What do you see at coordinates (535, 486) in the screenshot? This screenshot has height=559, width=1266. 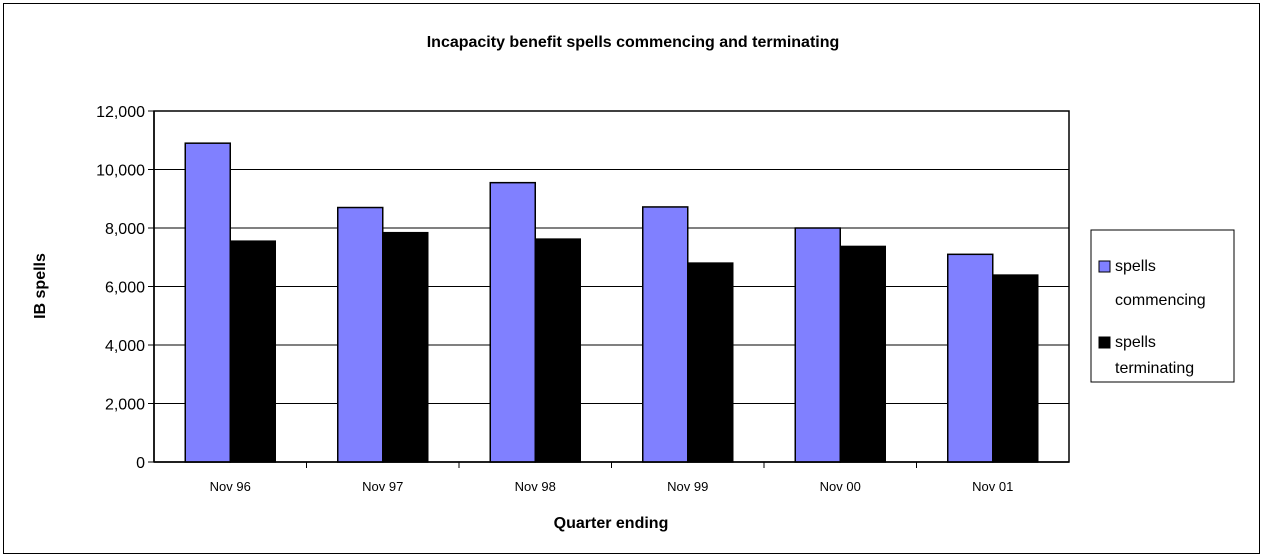 I see `x-tick-label: Nov 98` at bounding box center [535, 486].